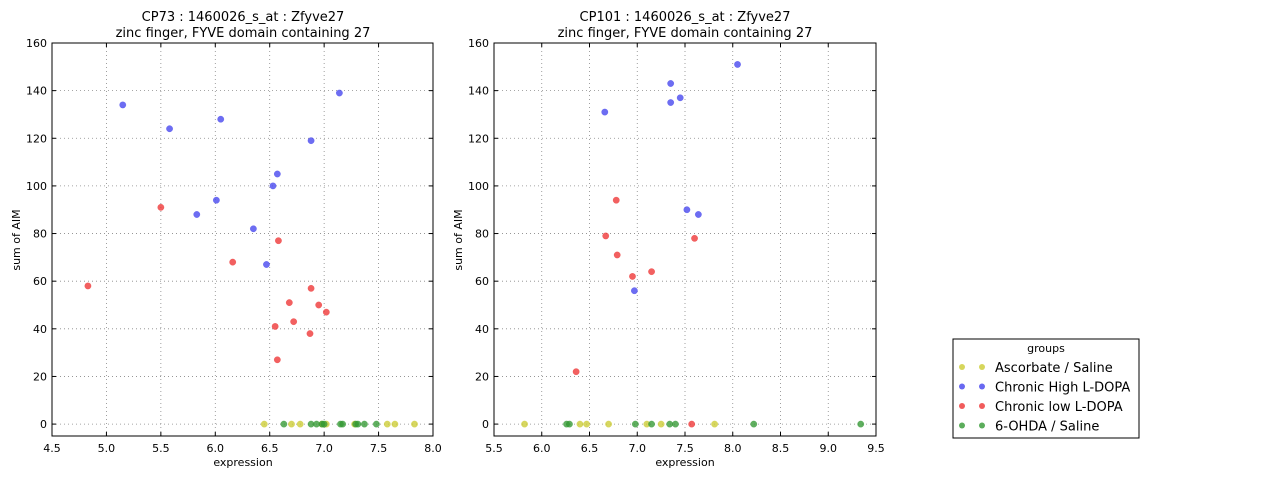  Describe the element at coordinates (478, 138) in the screenshot. I see `y-tick-label: 120` at that location.